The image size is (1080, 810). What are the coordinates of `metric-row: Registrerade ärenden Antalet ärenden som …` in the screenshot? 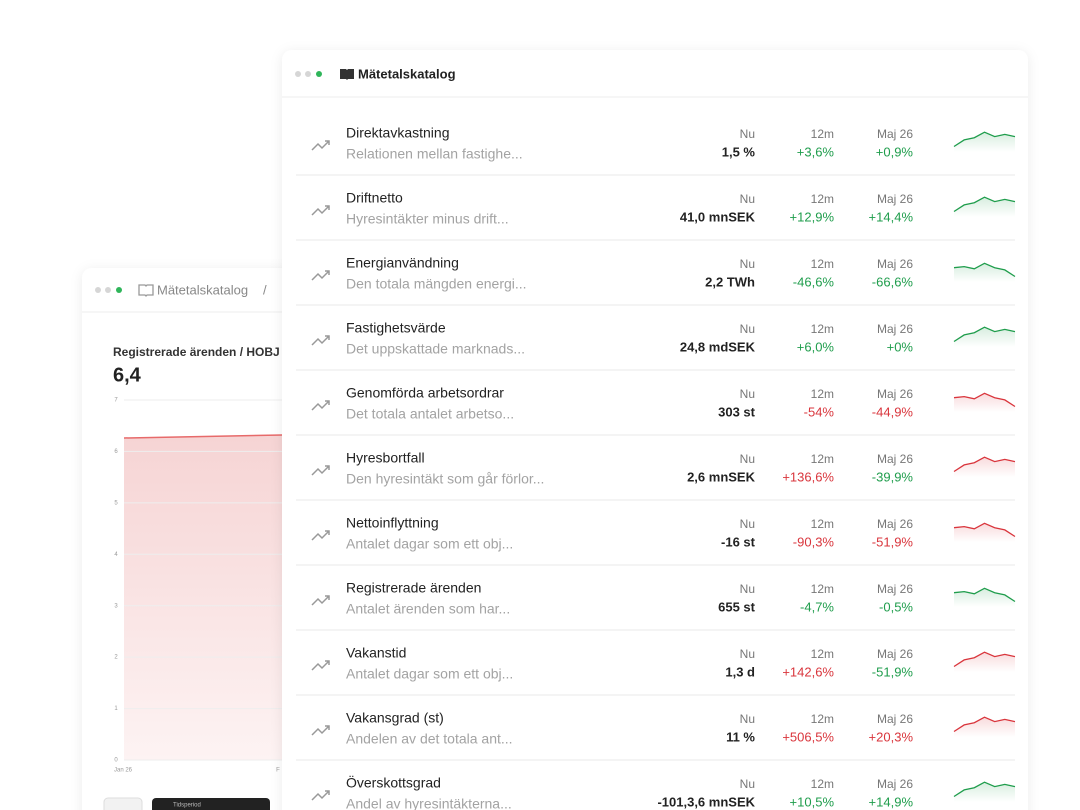 It's located at (656, 605).